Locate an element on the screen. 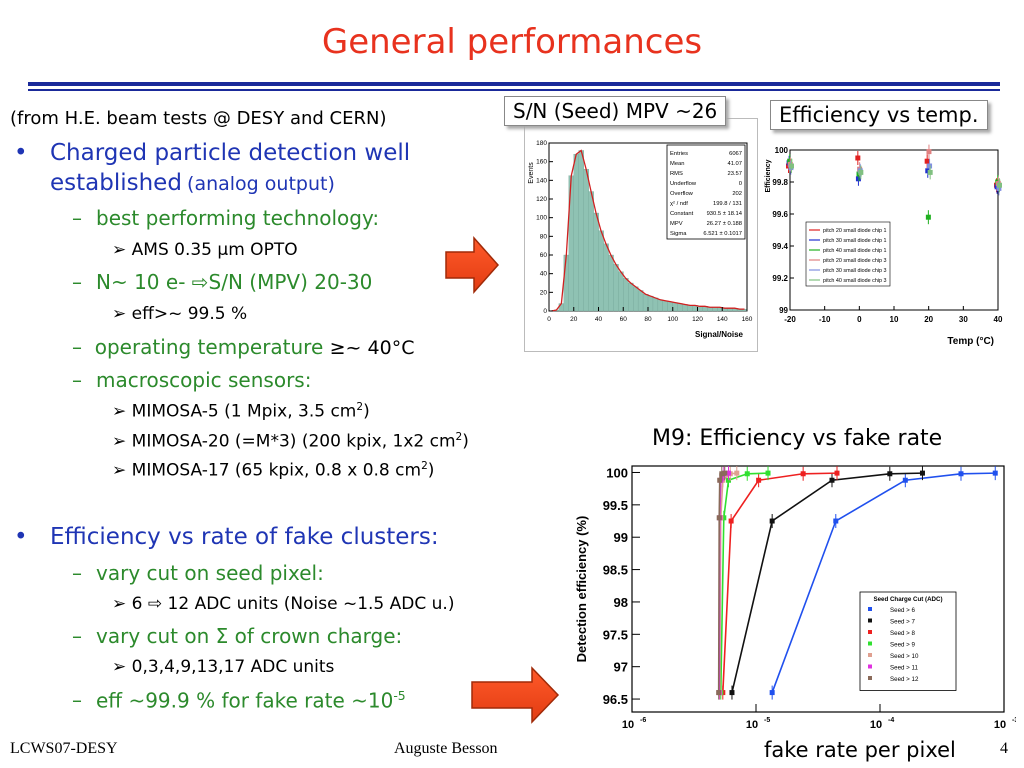 The image size is (1024, 768). item-crown-values: ➢ 0,3,4,9,13,17 ADC units is located at coordinates (223, 667).